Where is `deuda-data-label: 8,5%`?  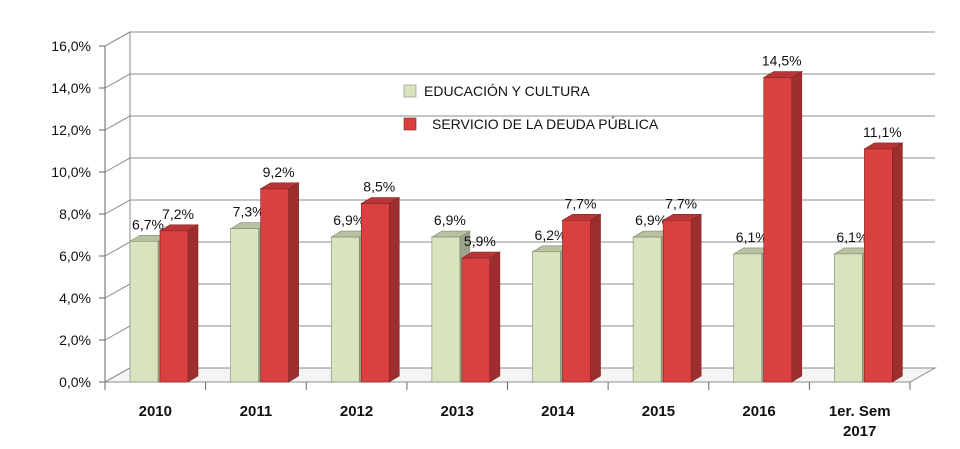
deuda-data-label: 8,5% is located at coordinates (379, 187).